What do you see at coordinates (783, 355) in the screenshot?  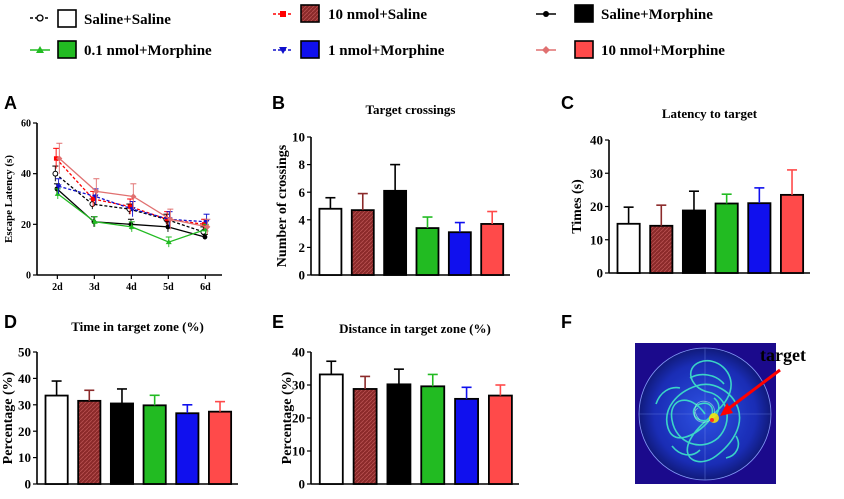 I see `target-label: target` at bounding box center [783, 355].